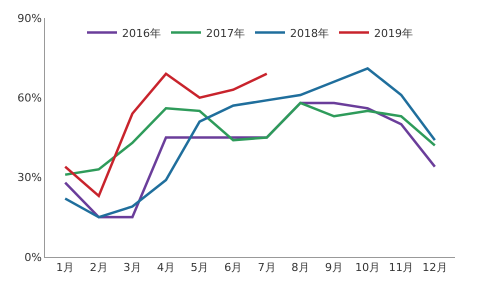  I want to click on x-tick-label: 9月, so click(334, 267).